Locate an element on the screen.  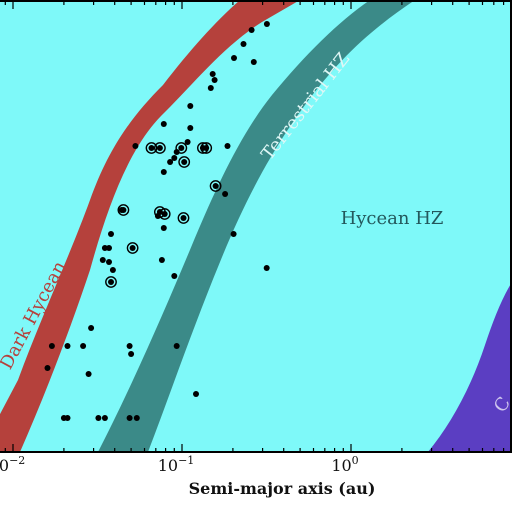
x-tick-label: 10⁻¹ is located at coordinates (176, 464).